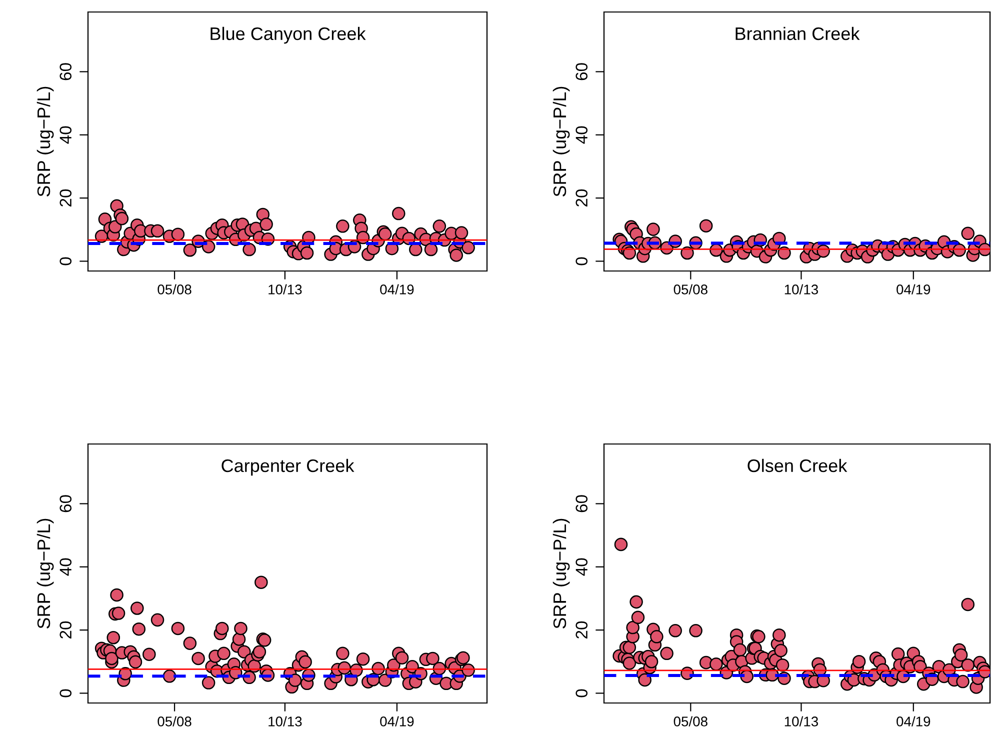 Image resolution: width=991 pixels, height=742 pixels. Describe the element at coordinates (288, 35) in the screenshot. I see `text: Blue Canyon Creek` at that location.